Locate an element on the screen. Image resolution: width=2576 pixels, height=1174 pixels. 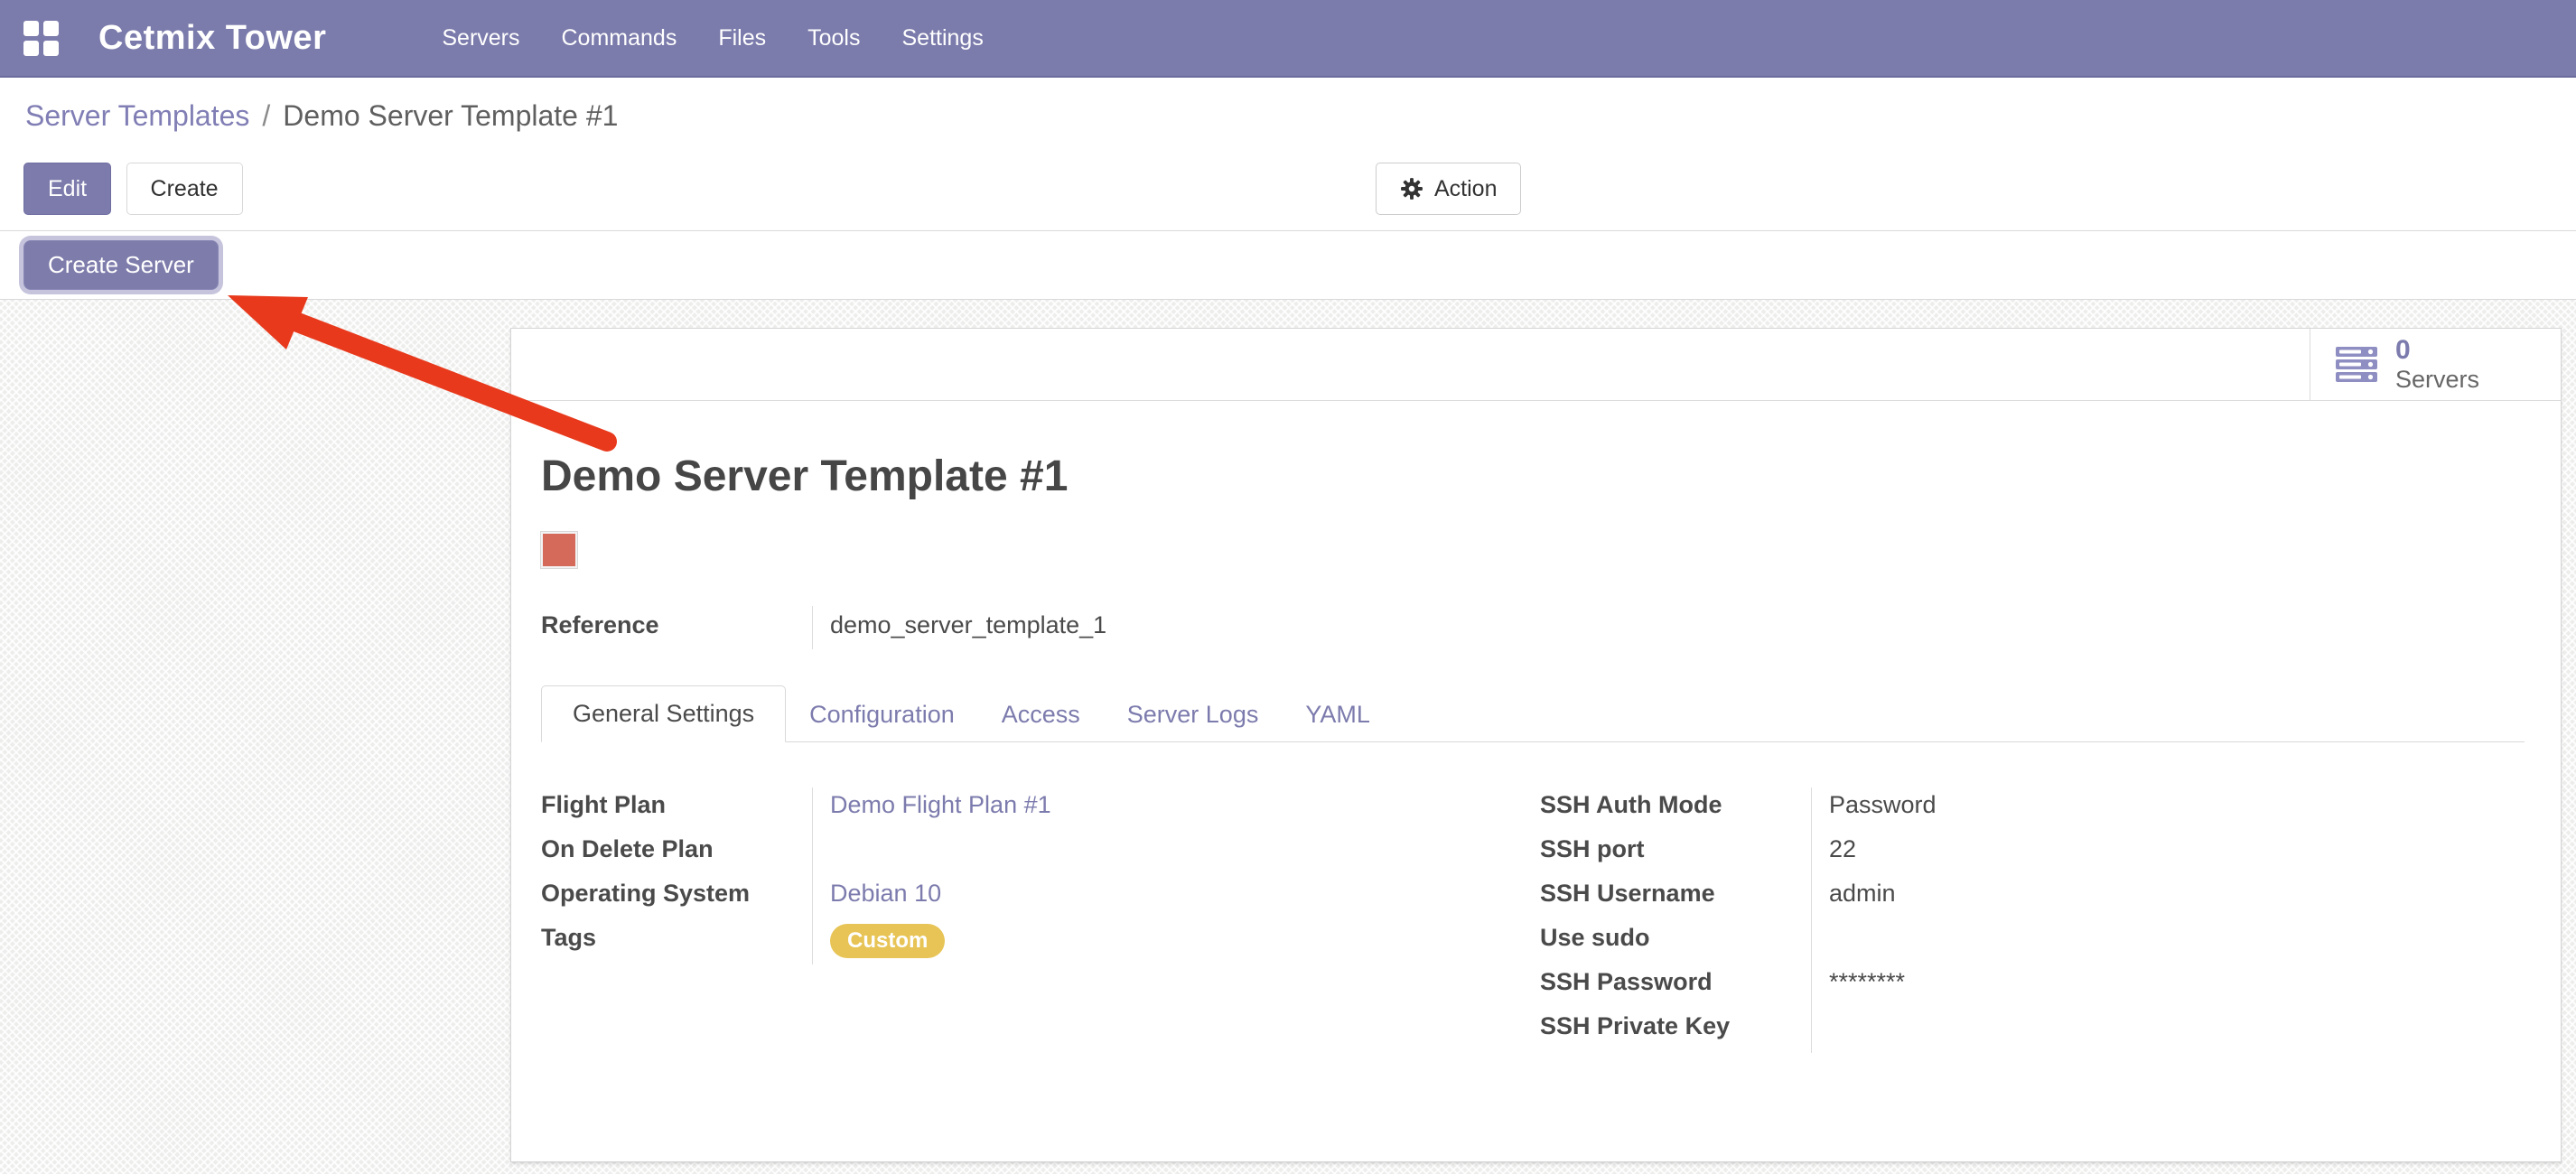
tab-configuration: Configuration is located at coordinates (882, 714).